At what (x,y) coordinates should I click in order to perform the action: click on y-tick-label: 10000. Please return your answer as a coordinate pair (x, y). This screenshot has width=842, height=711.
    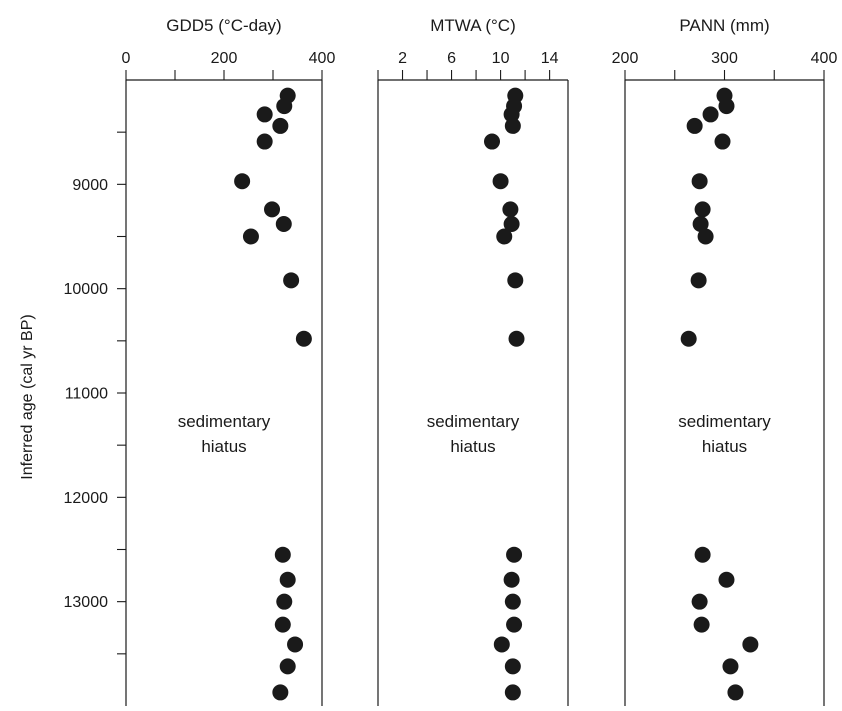
    Looking at the image, I should click on (86, 289).